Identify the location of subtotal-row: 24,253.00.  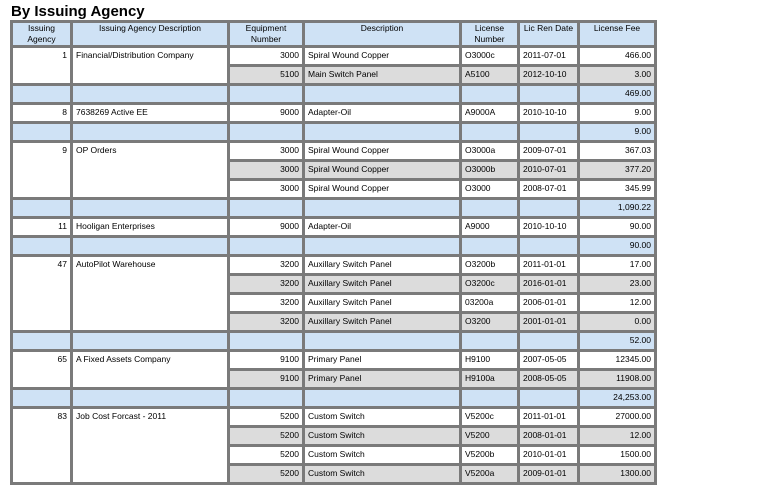
(333, 398).